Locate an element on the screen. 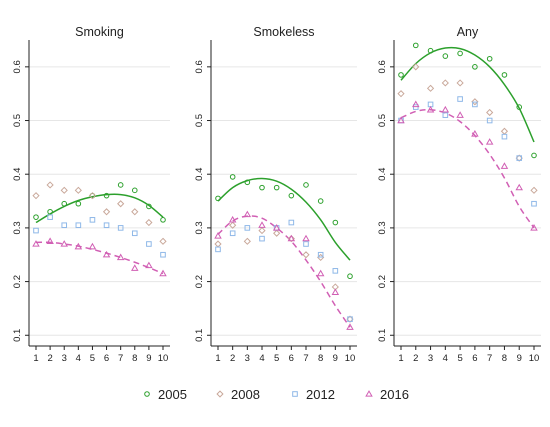 The height and width of the screenshot is (427, 550). panel-title: Smokeless is located at coordinates (283, 32).